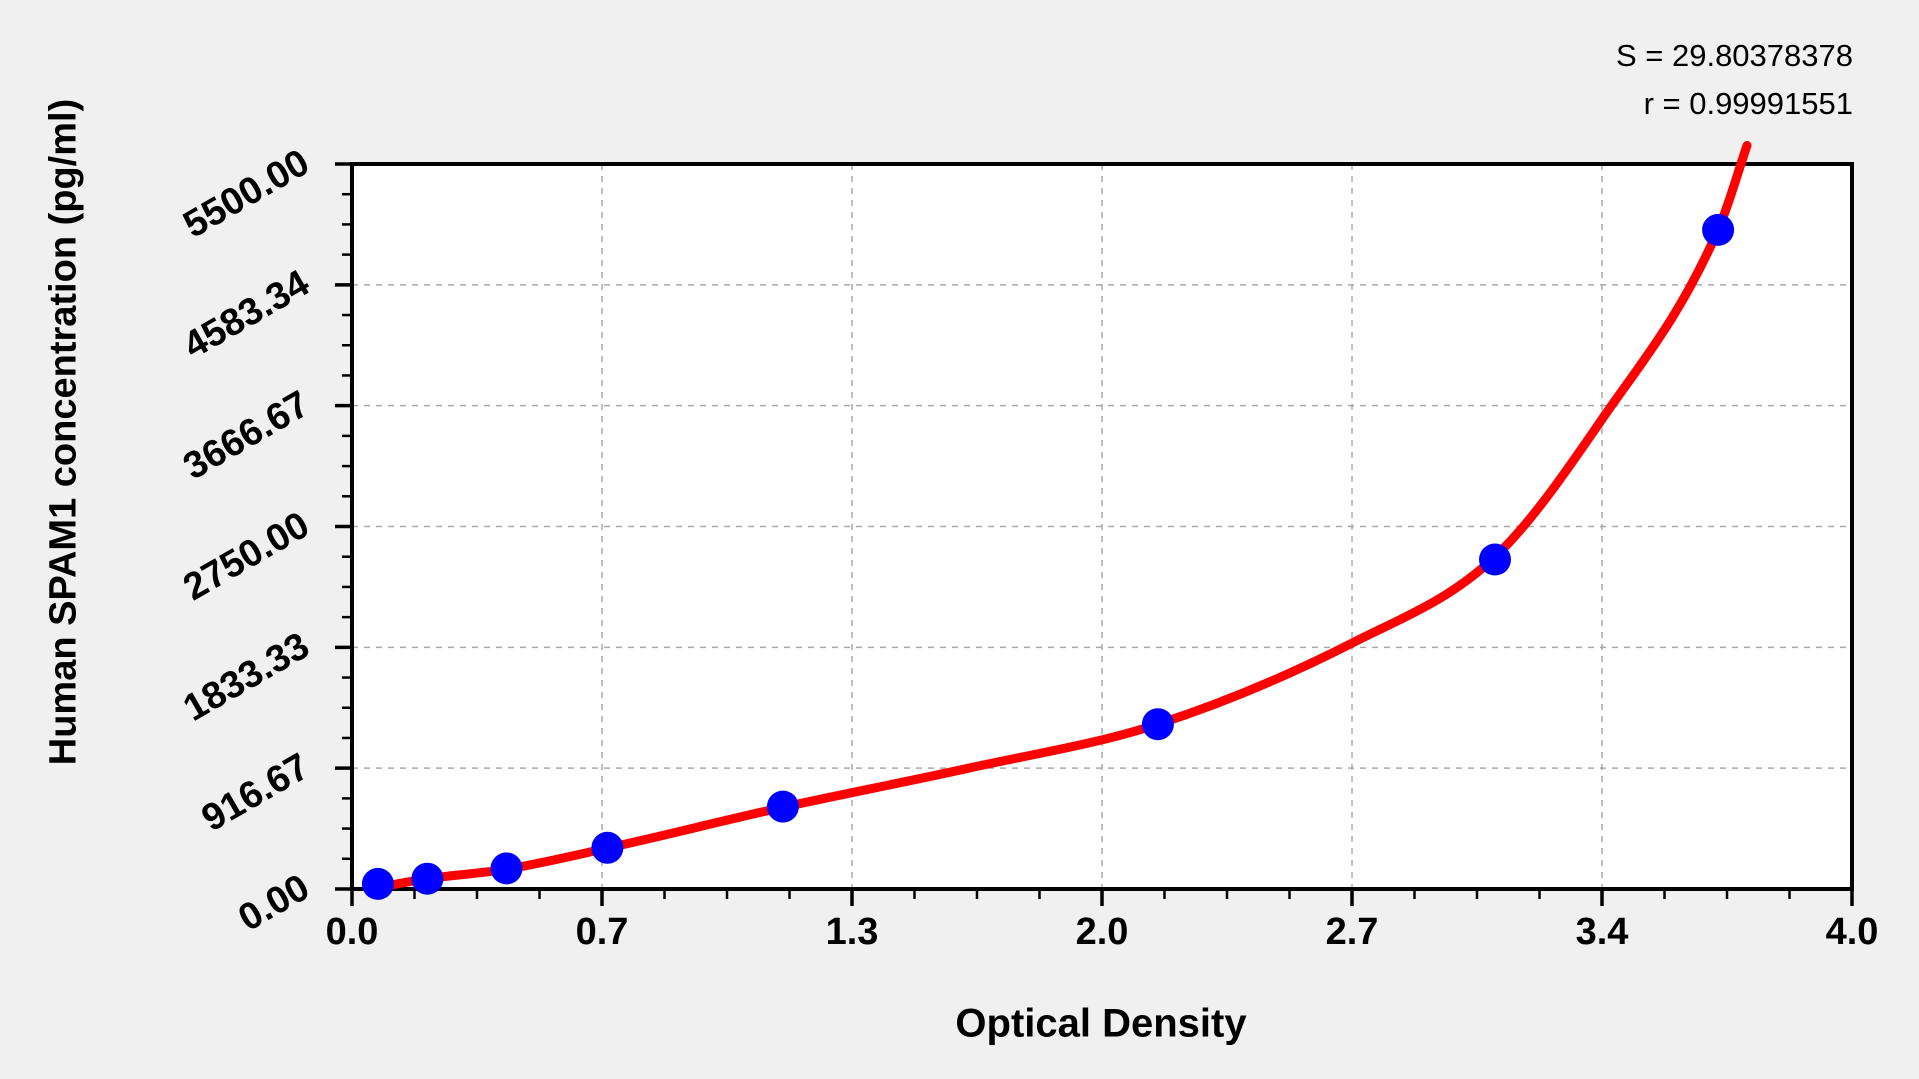 The image size is (1919, 1079). Describe the element at coordinates (256, 793) in the screenshot. I see `y-tick-label: 916.67` at that location.